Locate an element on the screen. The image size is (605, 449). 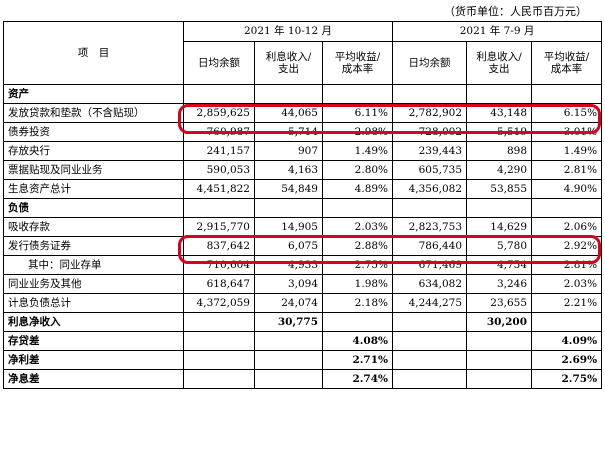
currency-unit-note: （货币单位：人民币百万元） is located at coordinates (515, 11).